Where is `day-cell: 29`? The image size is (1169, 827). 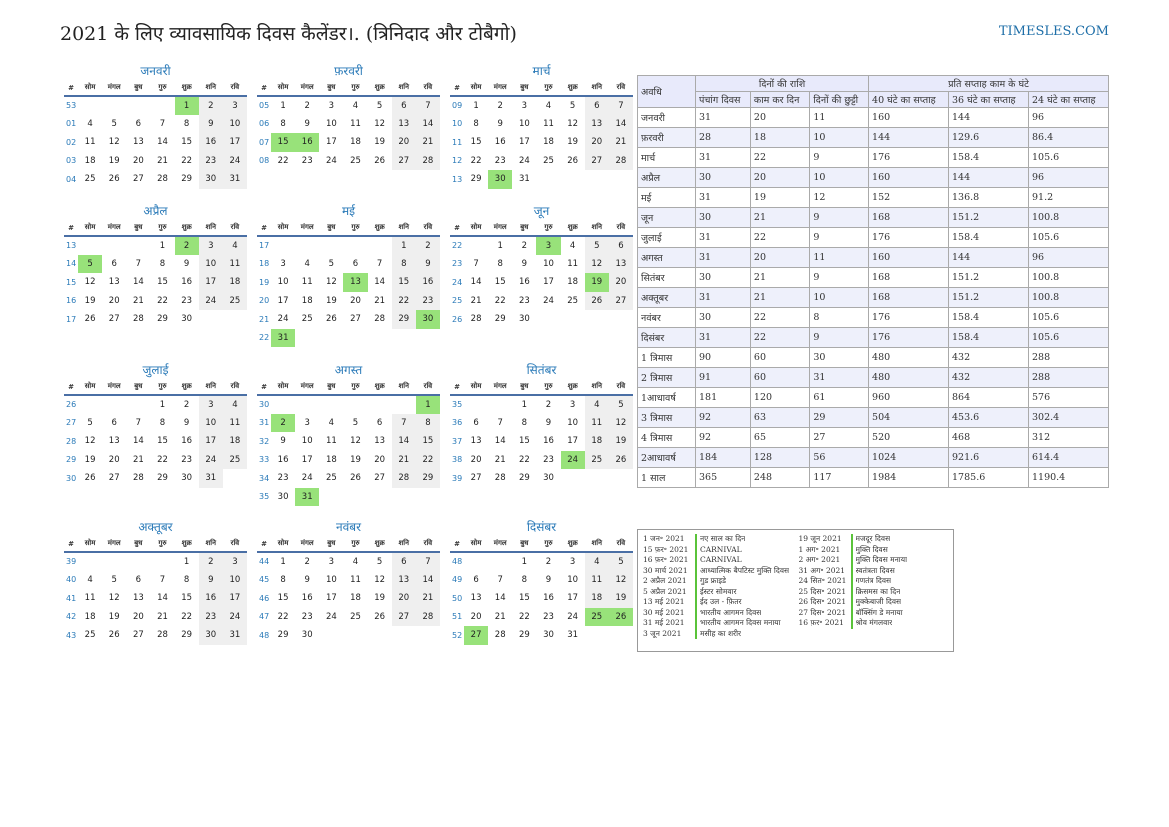 day-cell: 29 is located at coordinates (476, 179).